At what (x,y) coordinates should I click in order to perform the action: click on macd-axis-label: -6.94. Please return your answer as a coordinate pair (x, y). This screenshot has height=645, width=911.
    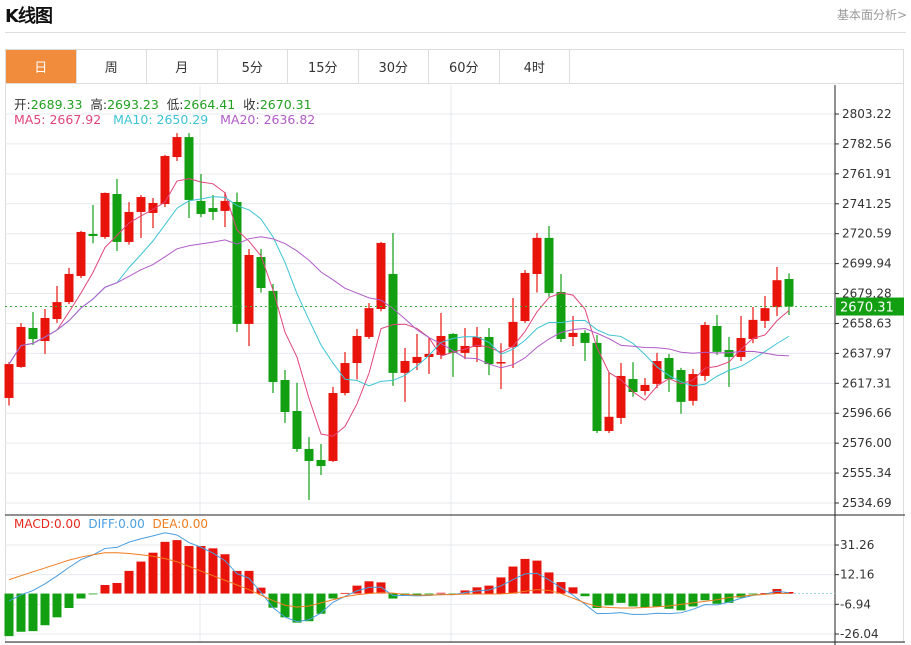
    Looking at the image, I should click on (855, 604).